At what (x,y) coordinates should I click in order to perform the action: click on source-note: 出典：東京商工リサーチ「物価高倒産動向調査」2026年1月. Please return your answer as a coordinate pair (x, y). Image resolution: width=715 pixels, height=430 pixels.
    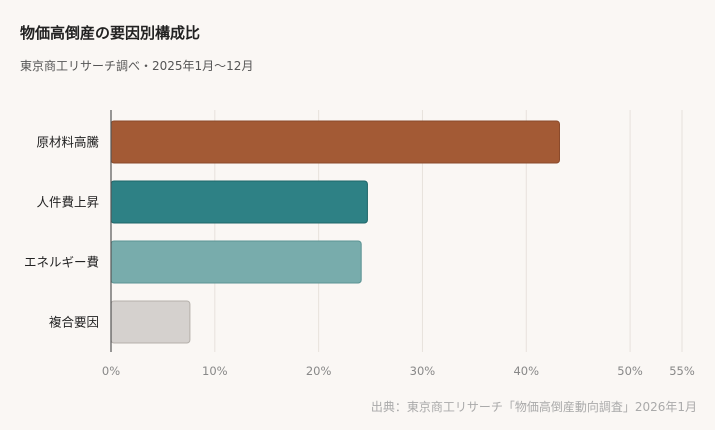
    Looking at the image, I should click on (533, 407).